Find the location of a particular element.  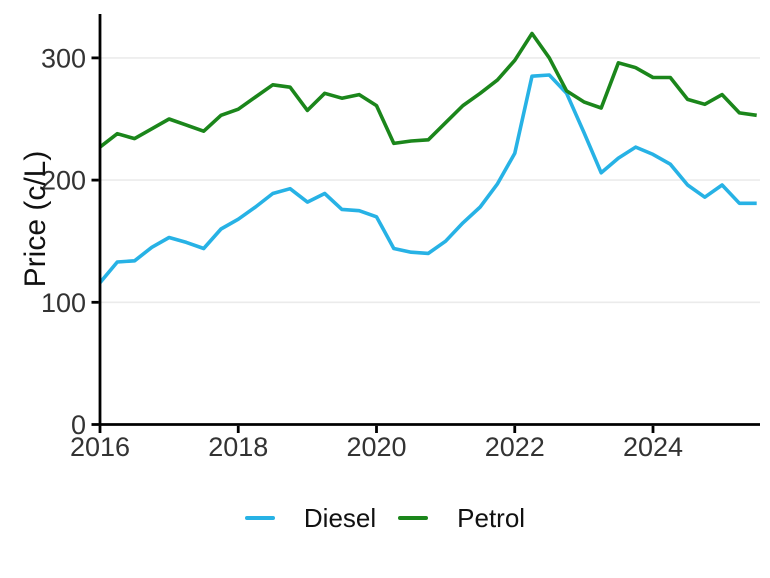

diesel-line-swatch is located at coordinates (259, 518).